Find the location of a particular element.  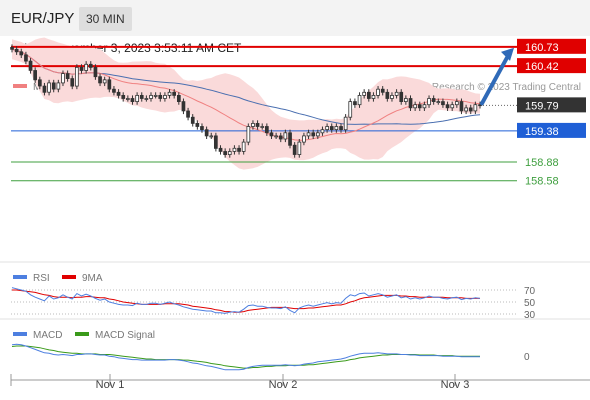

macd-legend-swatch is located at coordinates (20, 334).